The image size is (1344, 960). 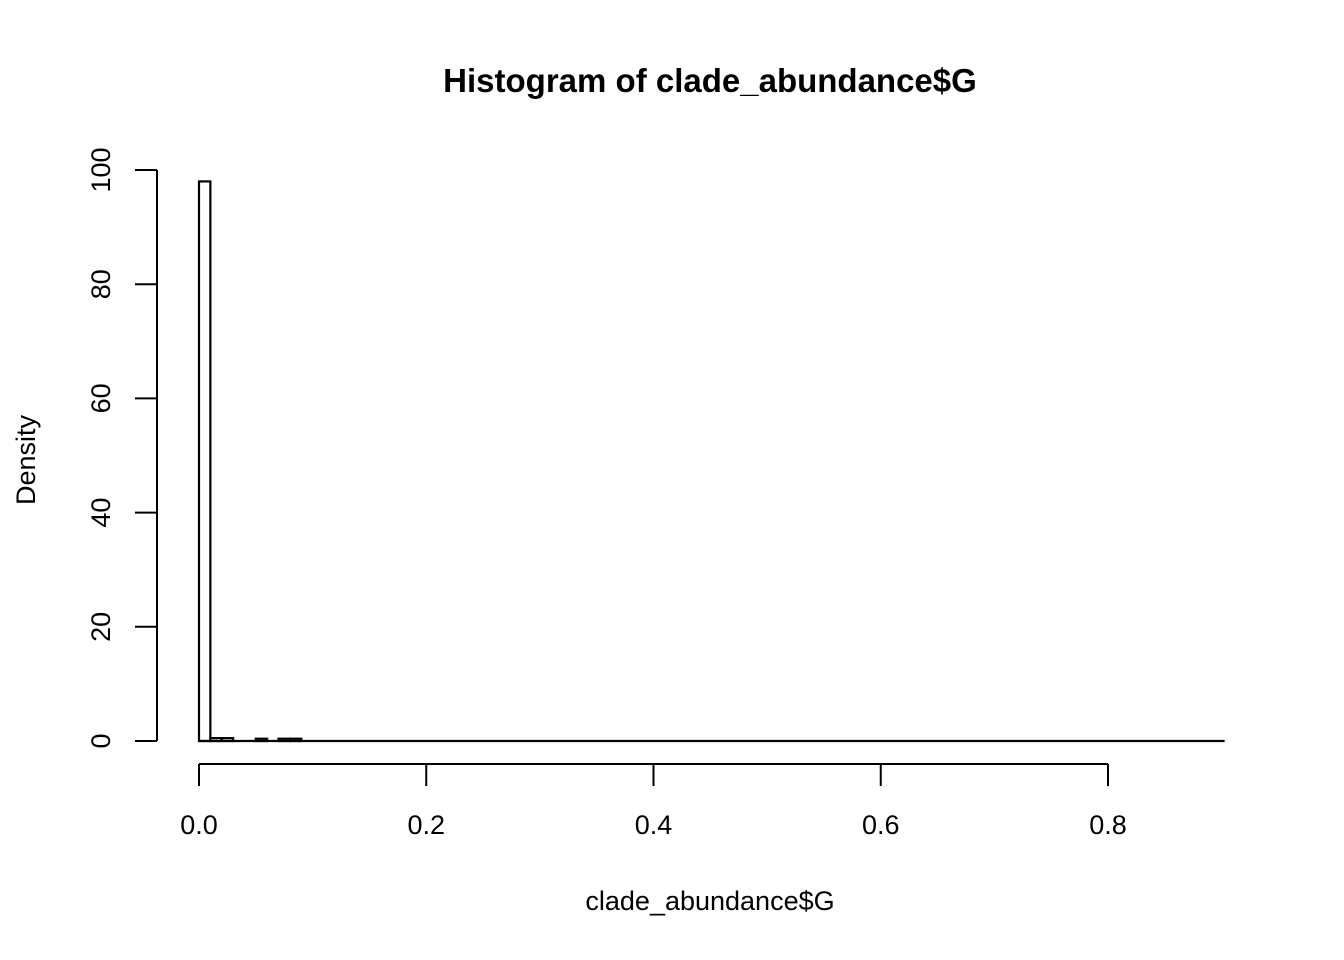 What do you see at coordinates (1108, 825) in the screenshot?
I see `x-tick-label: 0.8` at bounding box center [1108, 825].